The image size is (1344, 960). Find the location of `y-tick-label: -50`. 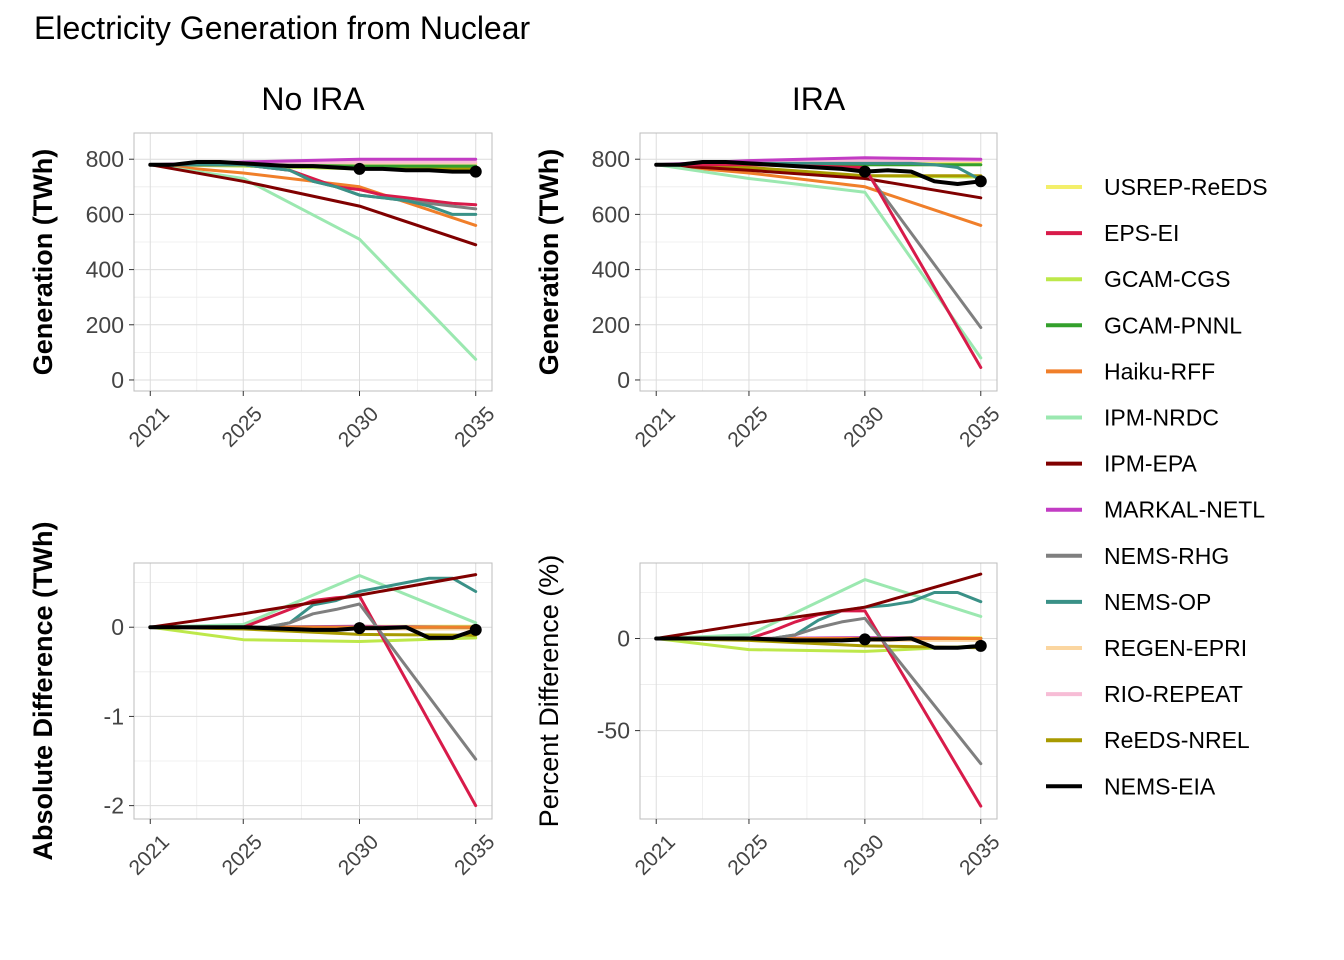

y-tick-label: -50 is located at coordinates (613, 731).